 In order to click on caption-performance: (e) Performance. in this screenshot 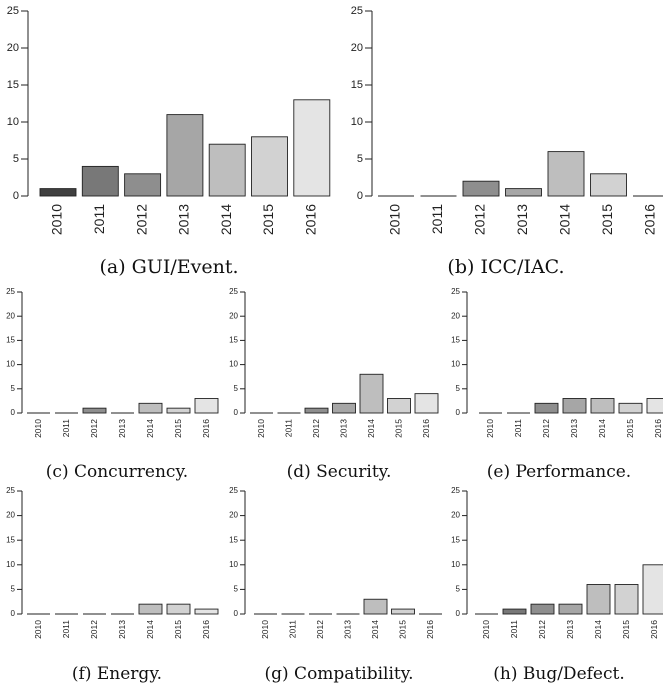, I will do `click(559, 472)`.